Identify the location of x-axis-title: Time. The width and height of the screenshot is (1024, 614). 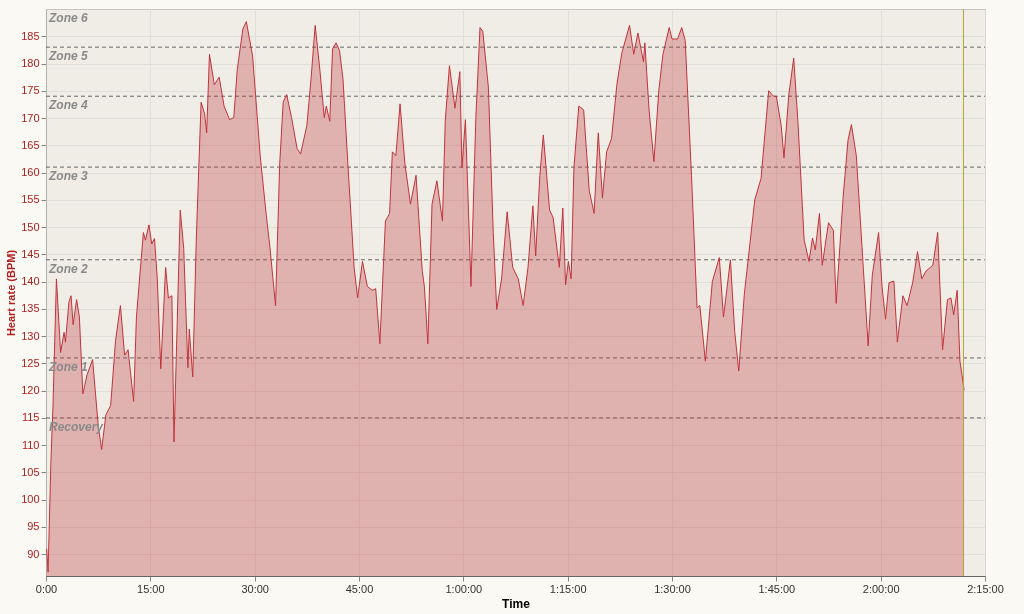
(516, 603).